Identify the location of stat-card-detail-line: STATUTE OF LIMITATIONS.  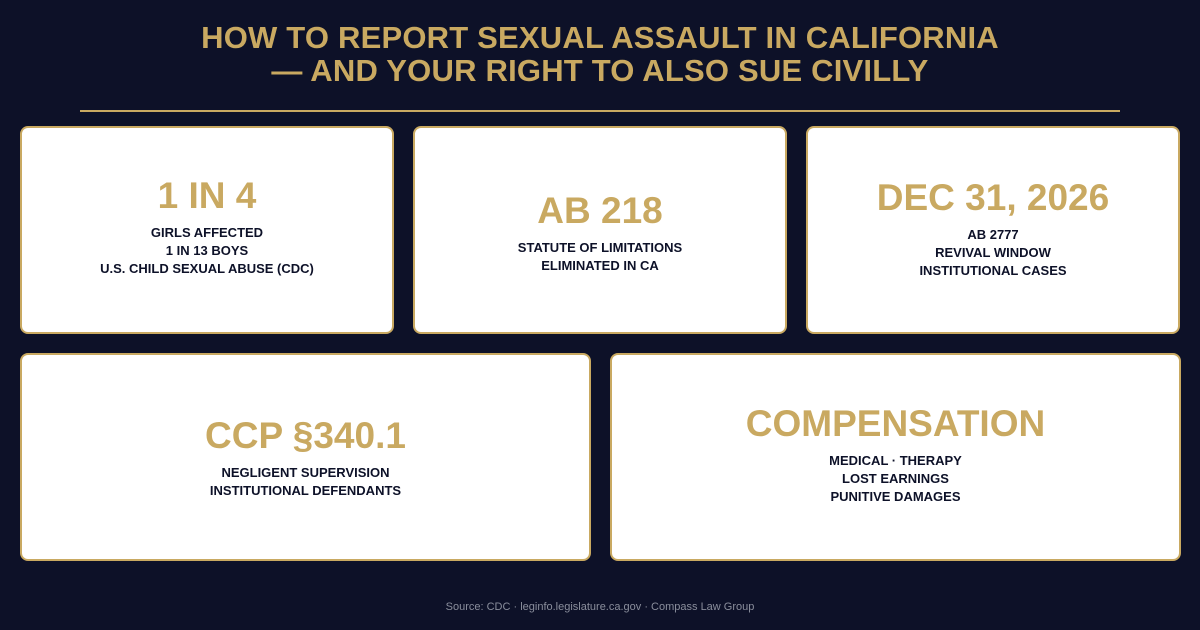
(600, 247).